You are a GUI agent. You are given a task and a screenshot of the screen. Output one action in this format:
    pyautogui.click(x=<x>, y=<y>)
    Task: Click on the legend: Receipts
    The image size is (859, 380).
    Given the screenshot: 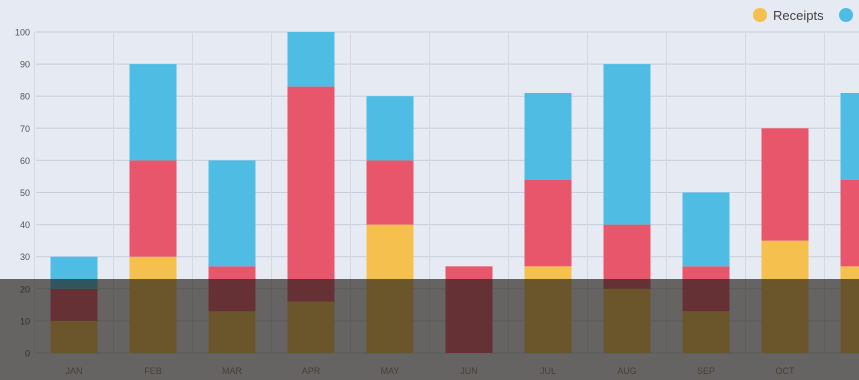 What is the action you would take?
    pyautogui.click(x=803, y=15)
    